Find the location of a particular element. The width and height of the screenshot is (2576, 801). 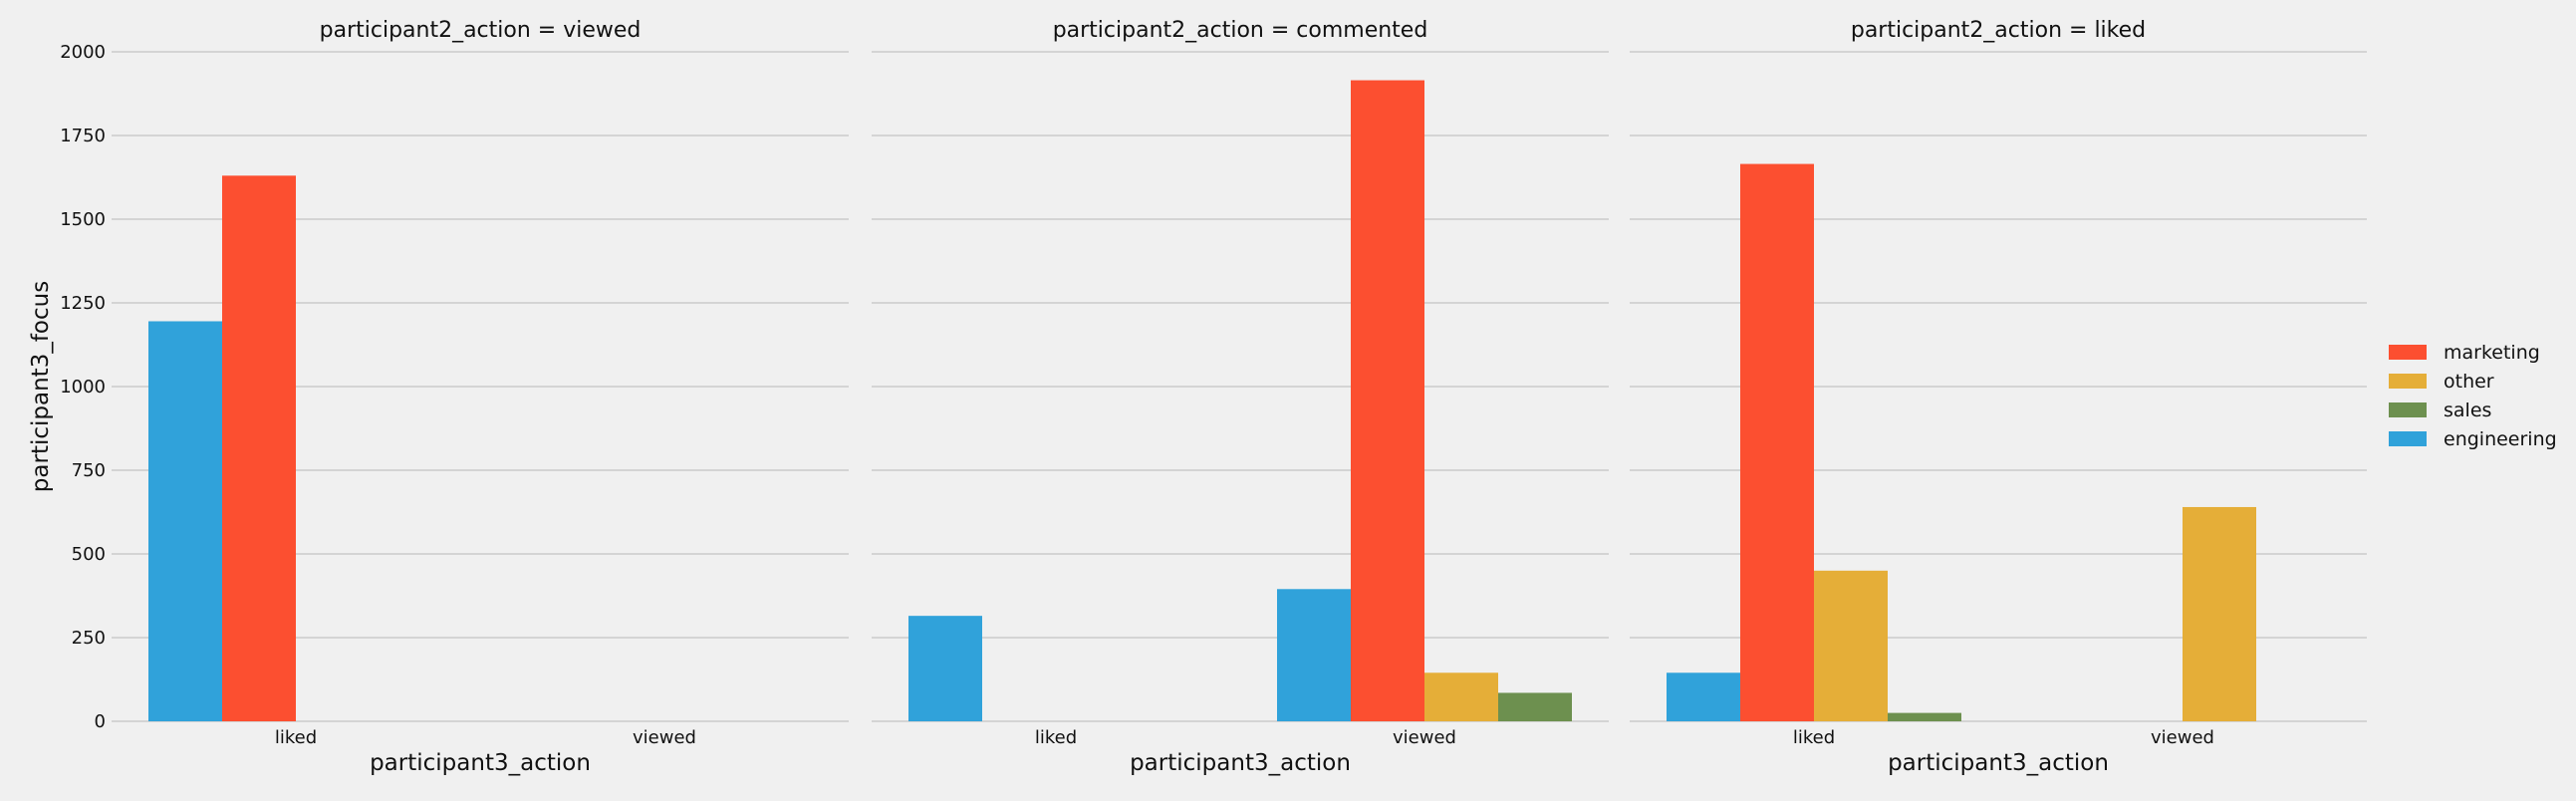

bar-sales-viewed is located at coordinates (1535, 707).